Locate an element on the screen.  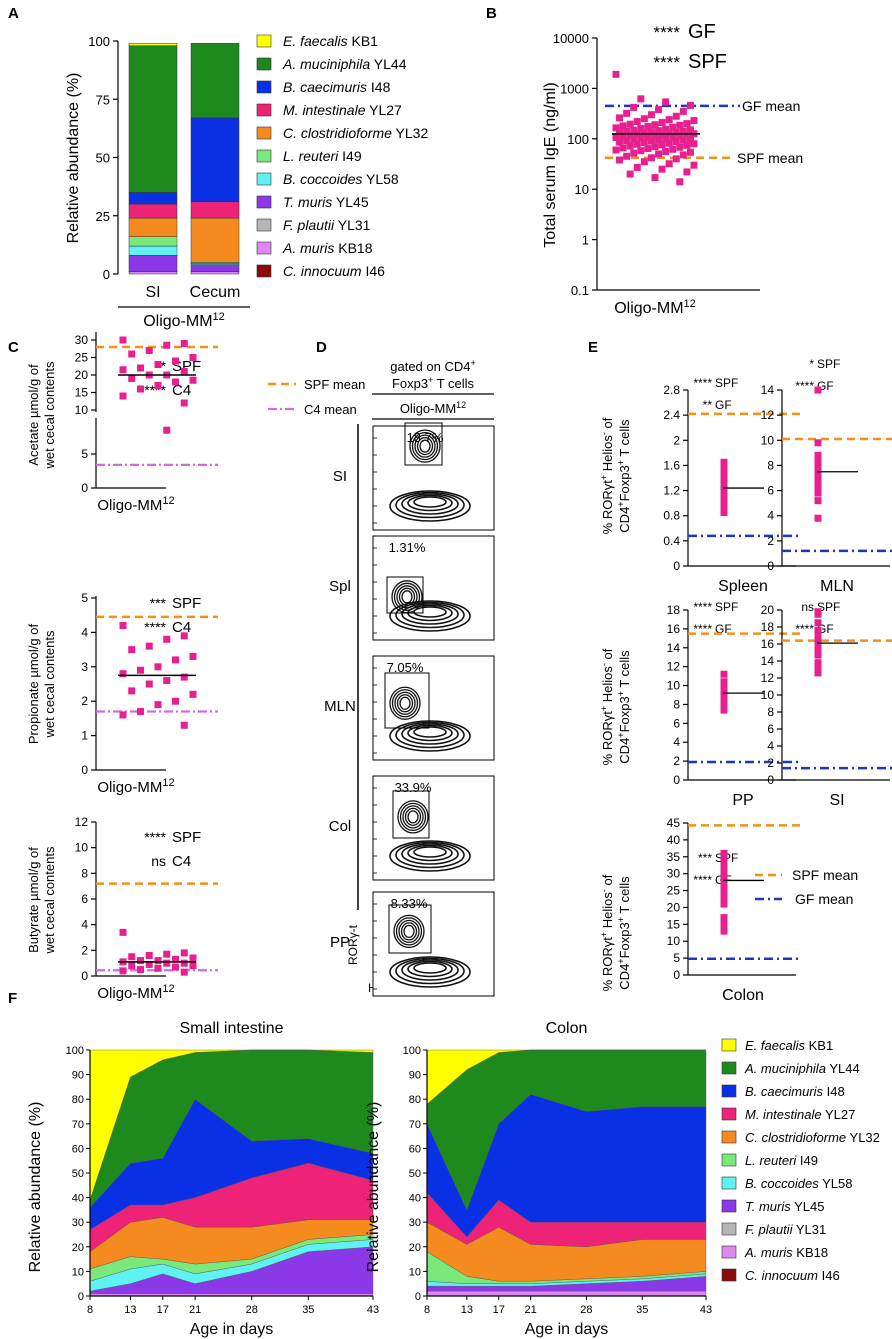
y-tick-label: 6 is located at coordinates (84, 899).